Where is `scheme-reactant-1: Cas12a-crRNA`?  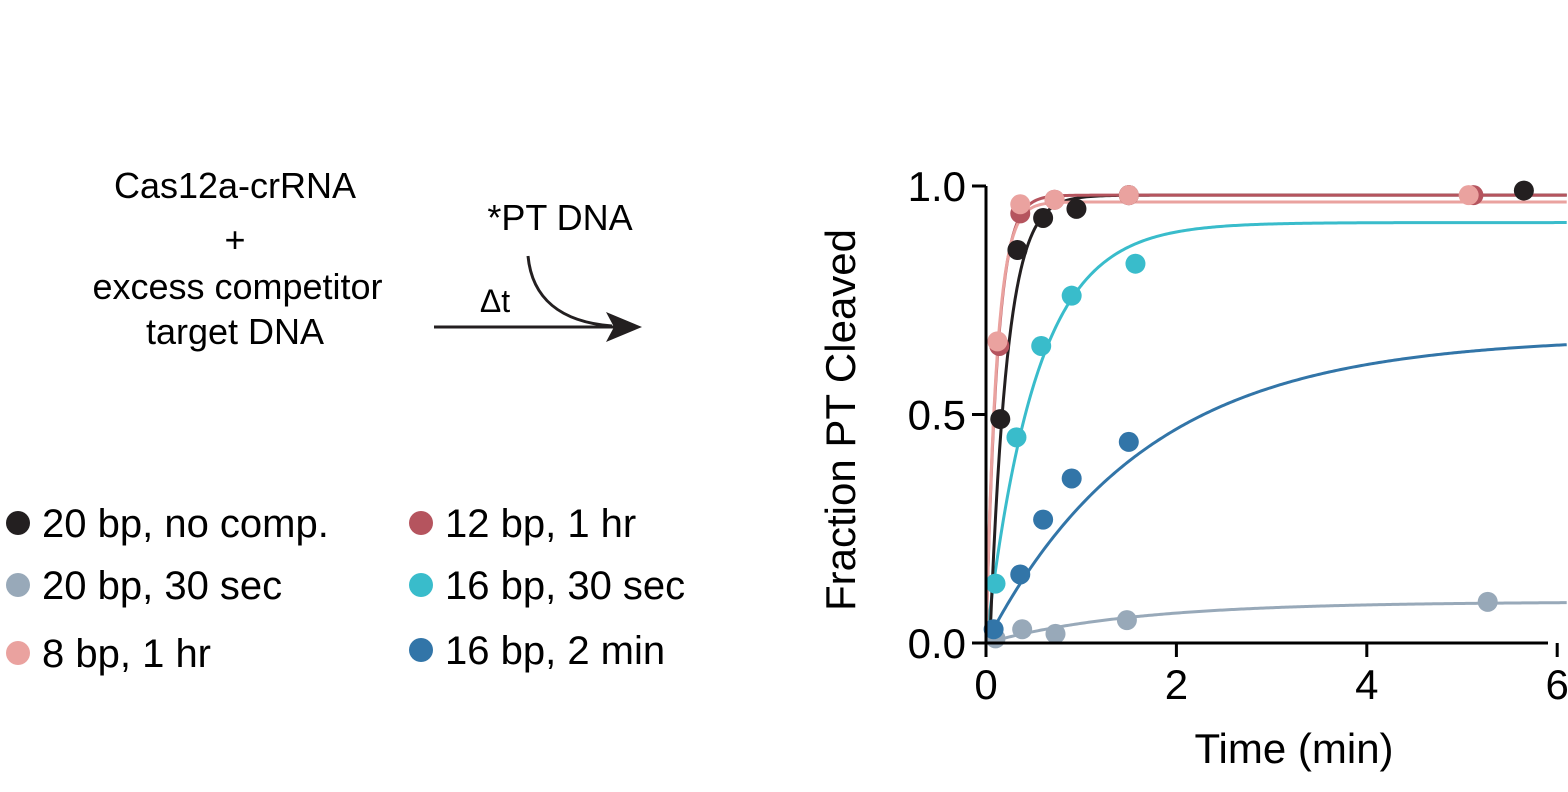 scheme-reactant-1: Cas12a-crRNA is located at coordinates (235, 185).